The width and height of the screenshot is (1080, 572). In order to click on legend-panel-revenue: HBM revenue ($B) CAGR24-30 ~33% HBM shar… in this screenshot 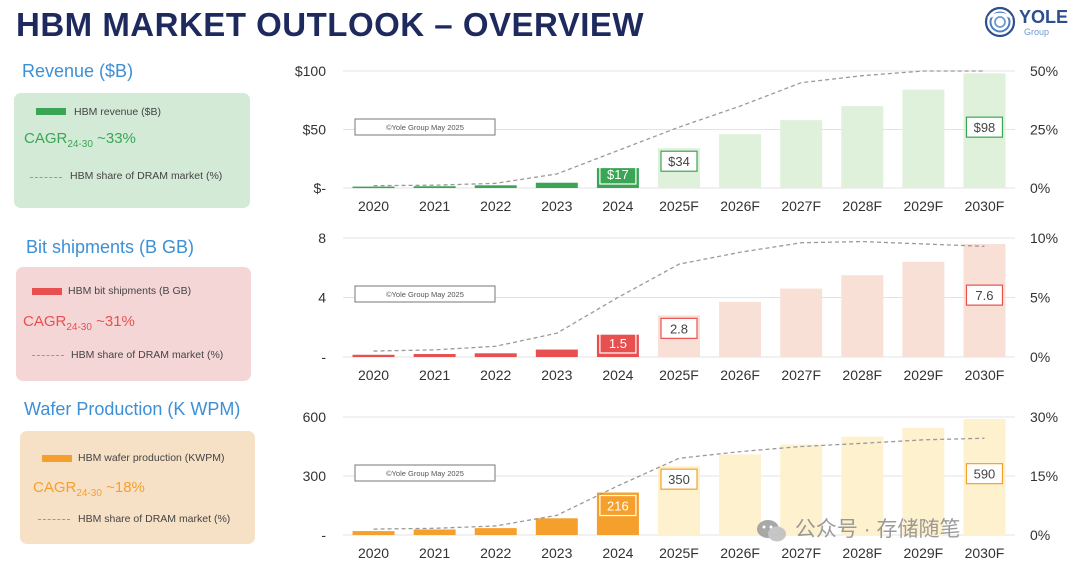, I will do `click(132, 150)`.